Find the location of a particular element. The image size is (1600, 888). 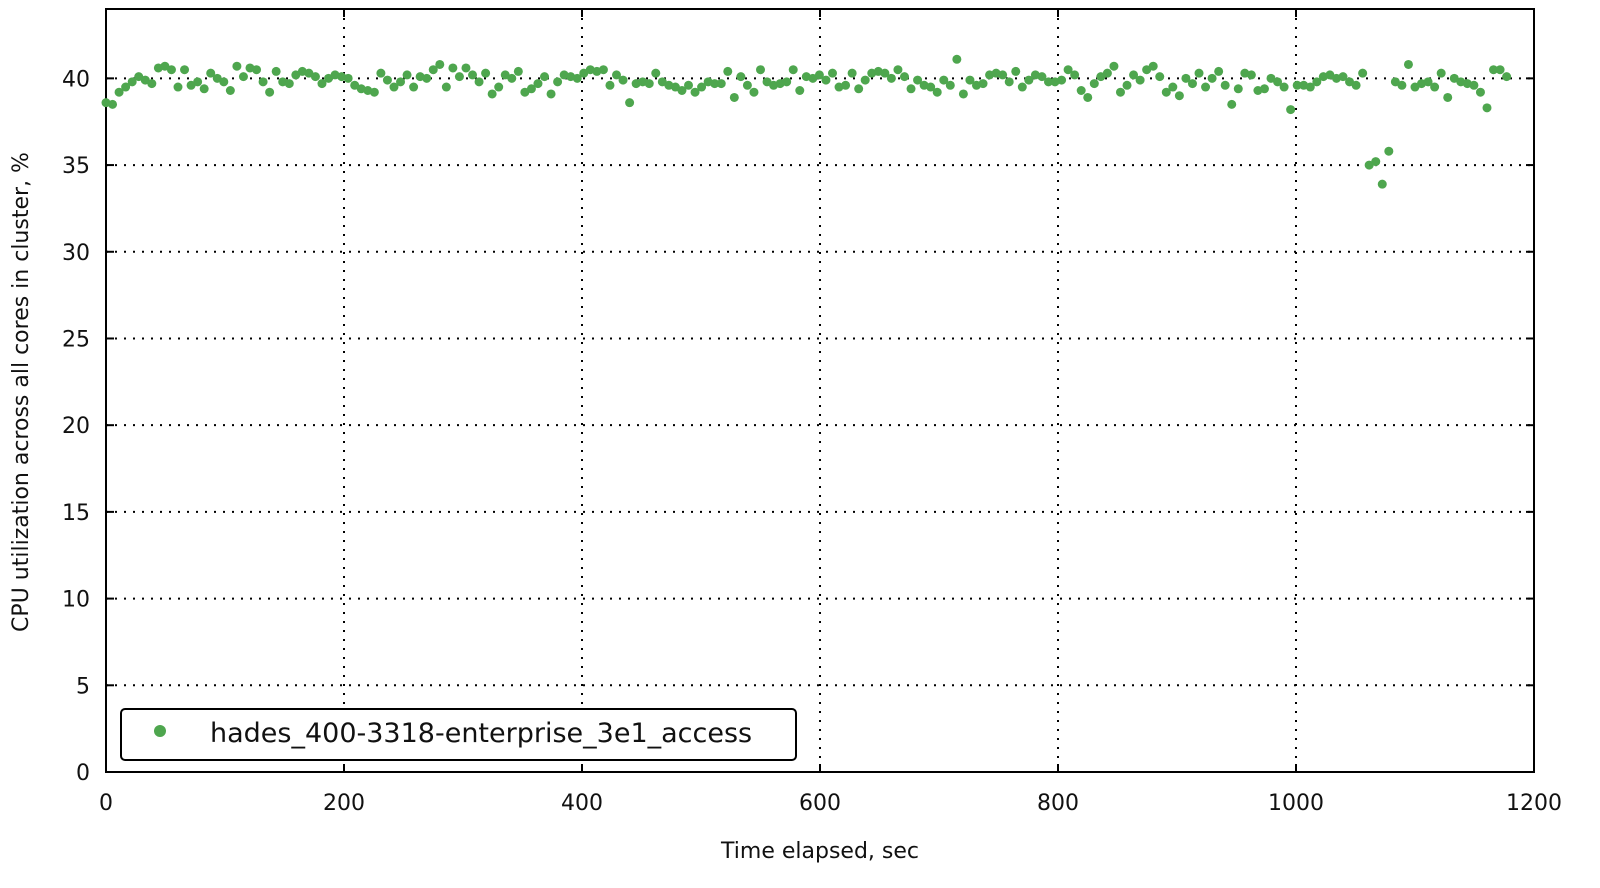

legend-box is located at coordinates (458, 734).